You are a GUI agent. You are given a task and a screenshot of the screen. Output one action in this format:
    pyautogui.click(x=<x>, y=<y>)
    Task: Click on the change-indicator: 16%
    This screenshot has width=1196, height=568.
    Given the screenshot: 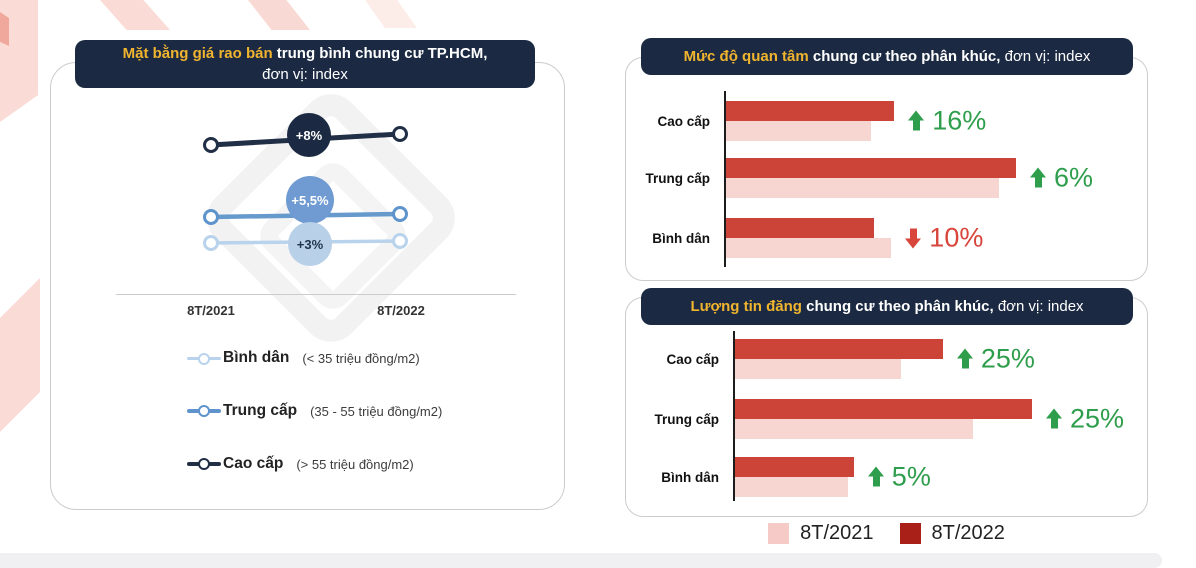 What is the action you would take?
    pyautogui.click(x=947, y=121)
    